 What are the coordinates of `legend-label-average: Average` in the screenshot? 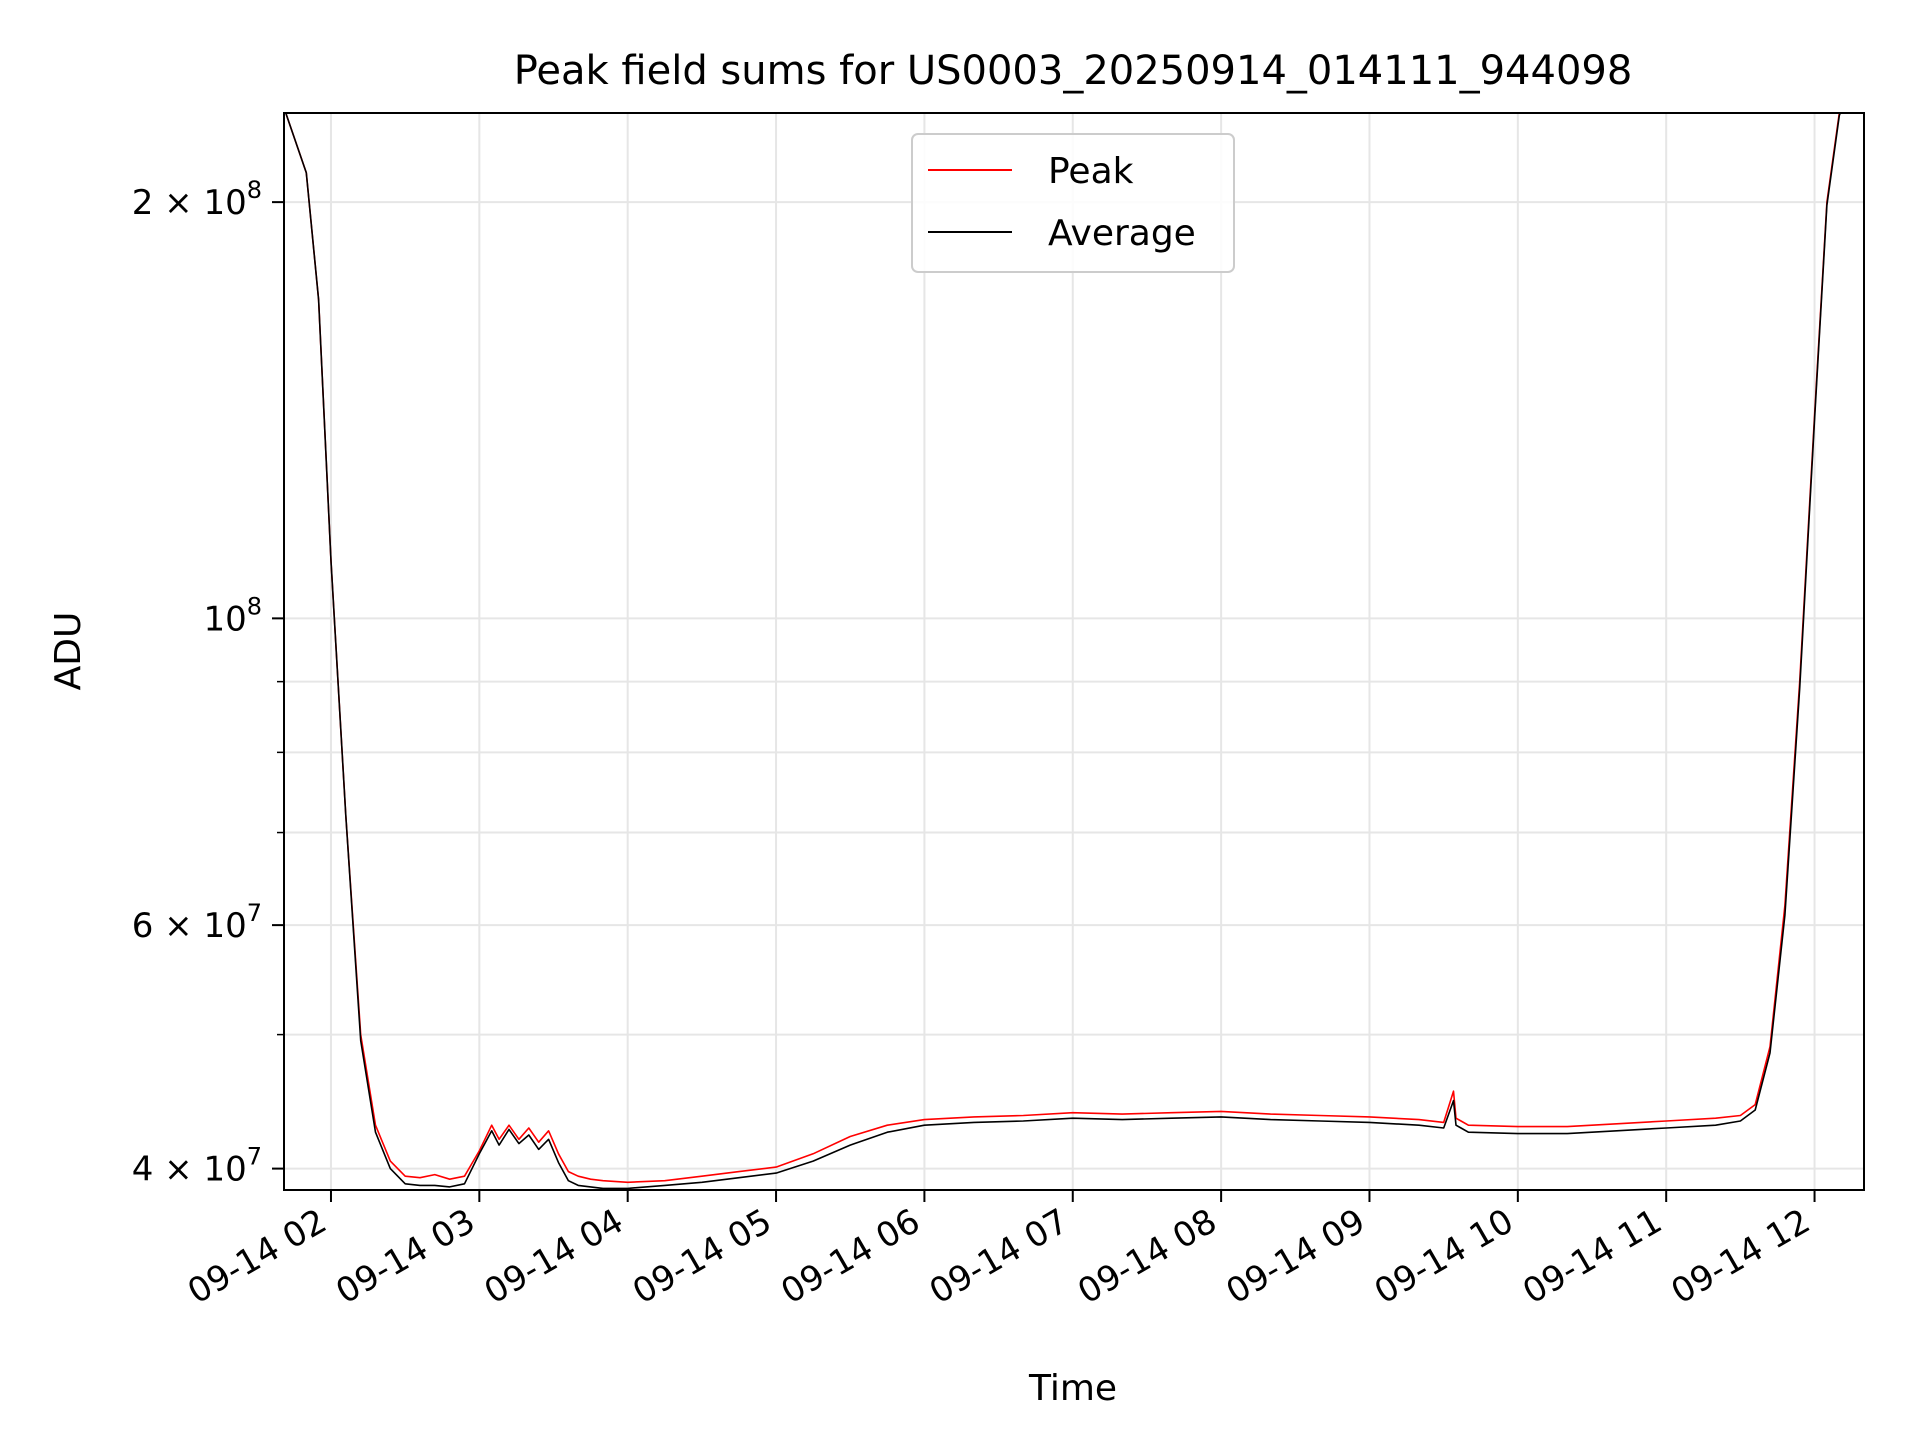 It's located at (1122, 233).